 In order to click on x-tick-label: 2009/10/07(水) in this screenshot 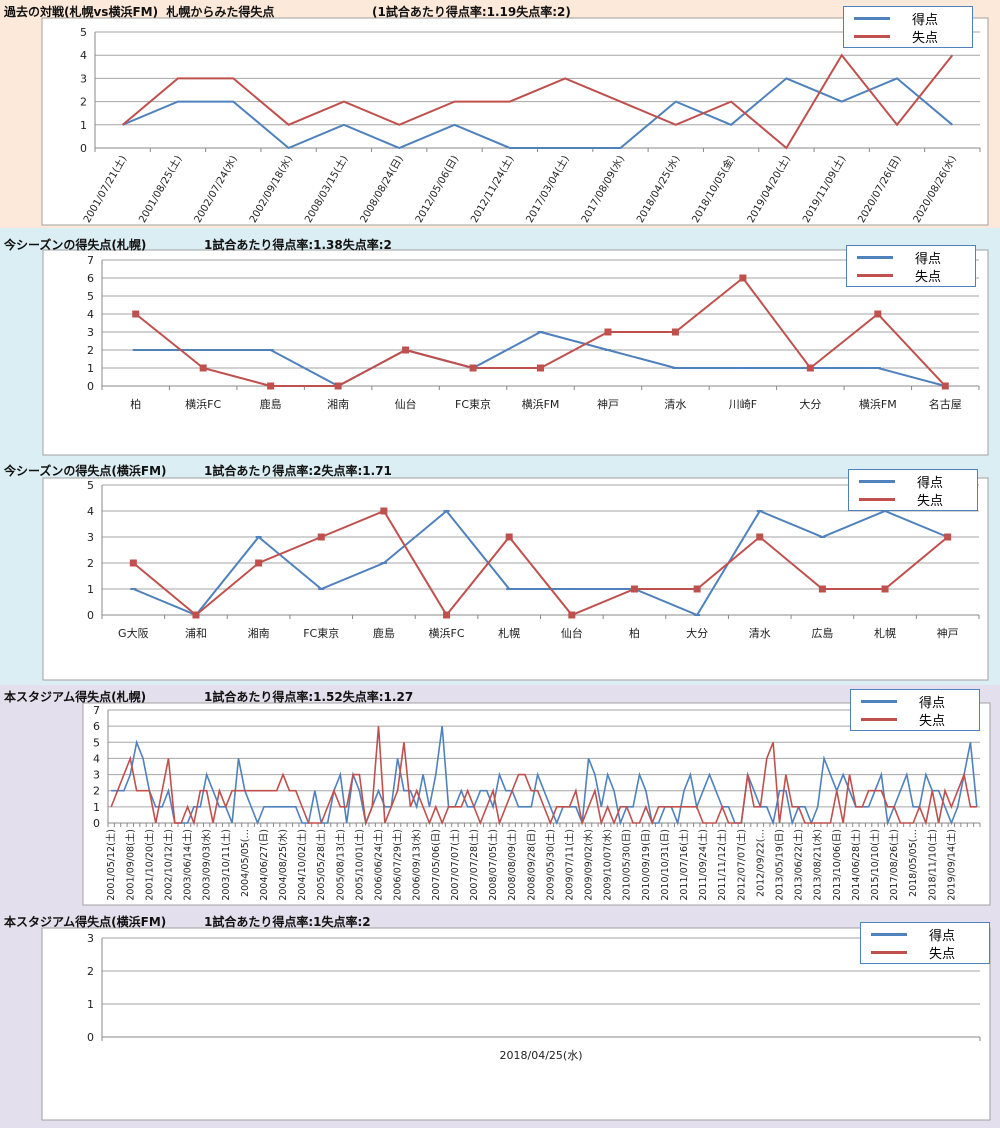, I will do `click(608, 865)`.